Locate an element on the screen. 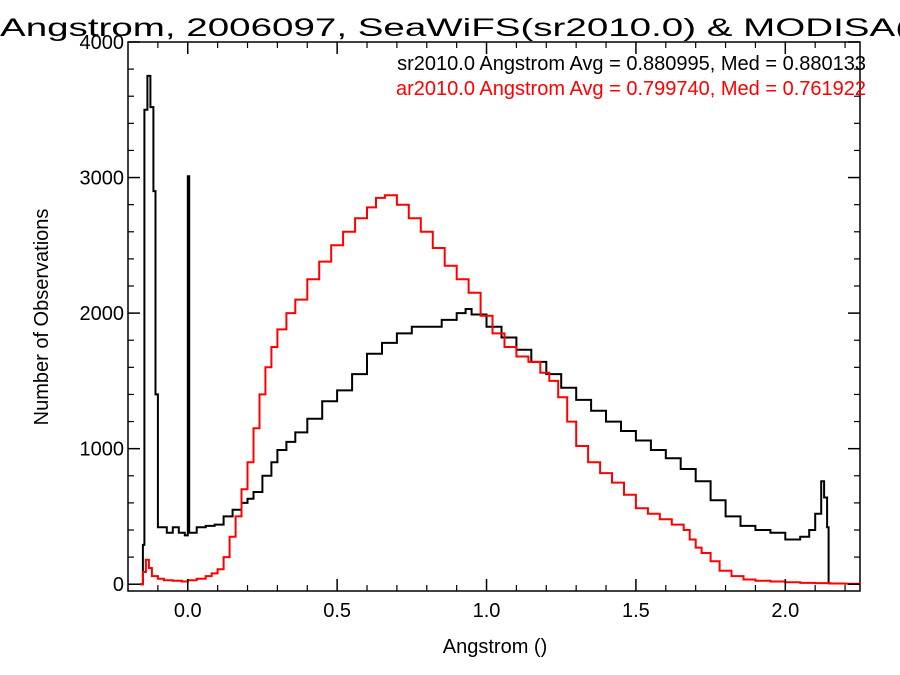 This screenshot has height=675, width=900. y-tick-label: 1000 is located at coordinates (102, 450).